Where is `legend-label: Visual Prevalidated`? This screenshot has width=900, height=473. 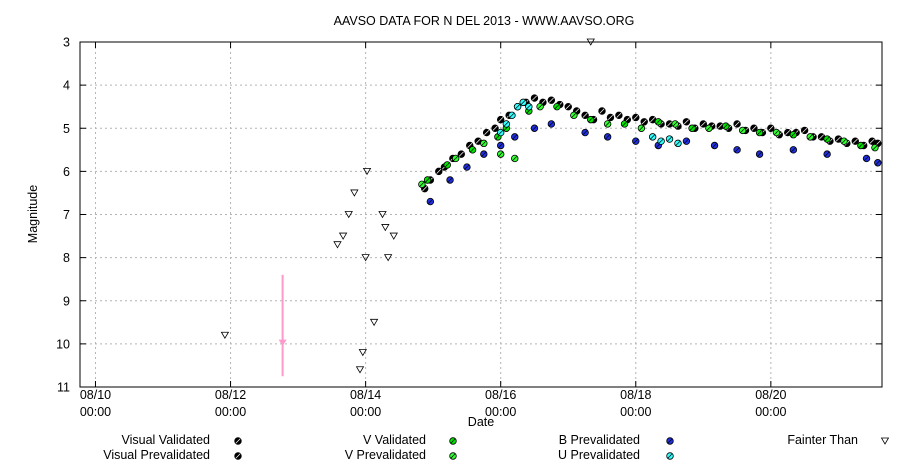 legend-label: Visual Prevalidated is located at coordinates (156, 455).